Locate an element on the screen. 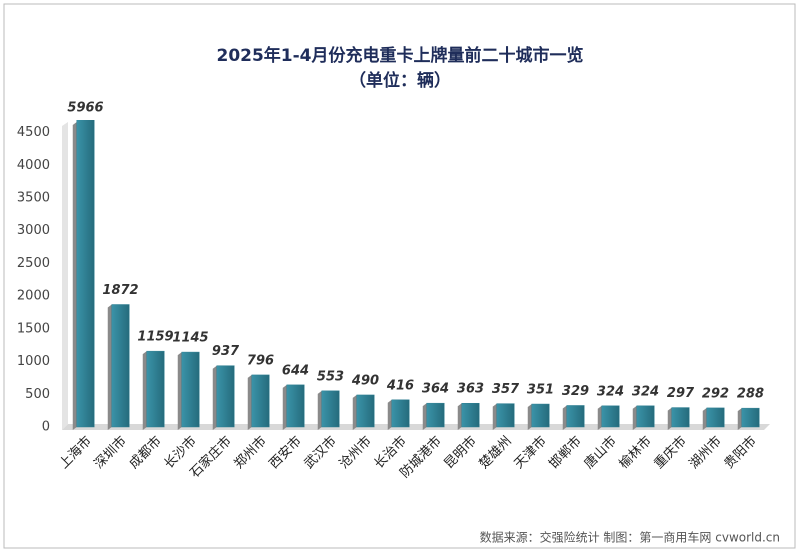  data-label: 351 is located at coordinates (540, 390).